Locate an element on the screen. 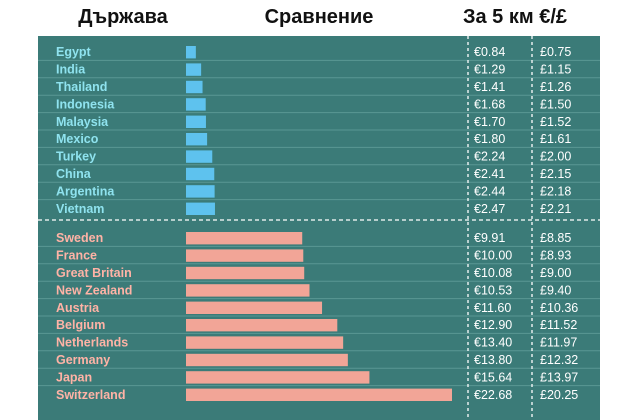  bar-great-britain is located at coordinates (245, 273).